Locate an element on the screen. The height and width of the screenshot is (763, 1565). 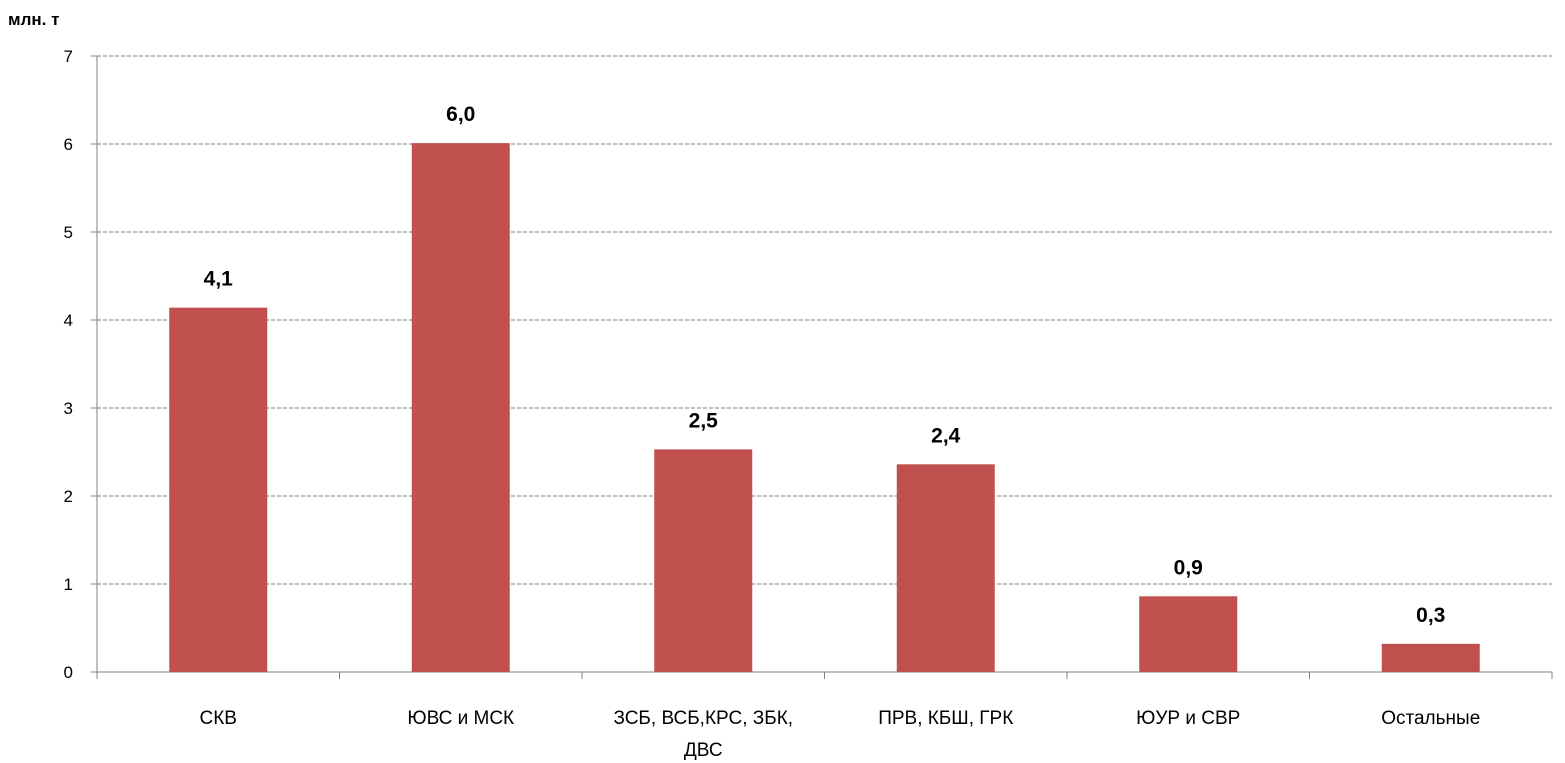
category-label: Остальные is located at coordinates (1430, 718).